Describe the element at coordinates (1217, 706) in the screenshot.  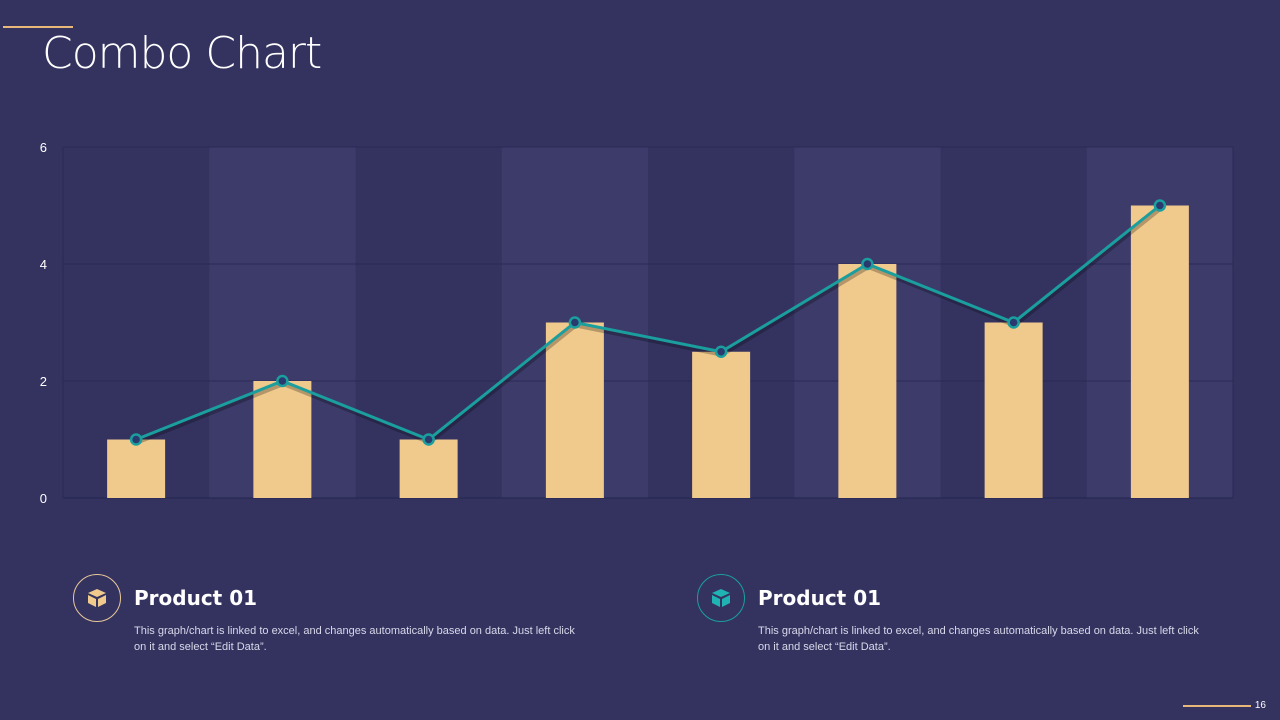
I see `footer-accent-line` at that location.